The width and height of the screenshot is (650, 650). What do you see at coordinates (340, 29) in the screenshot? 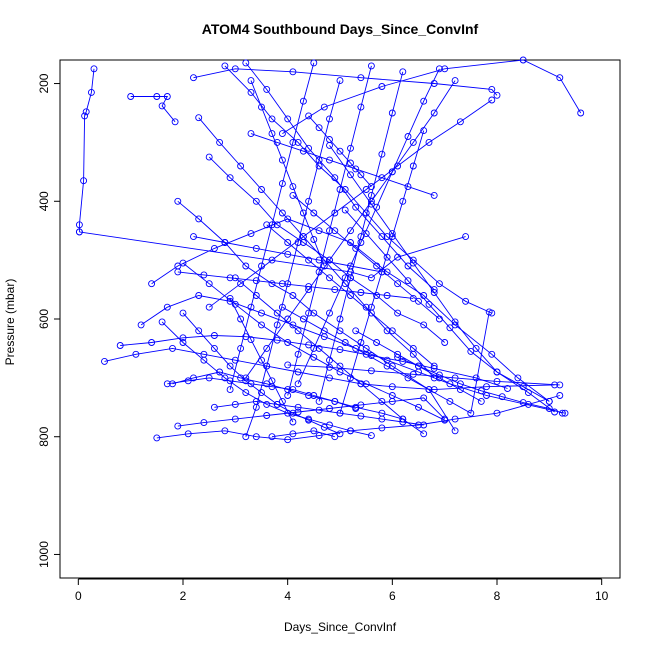
I see `chart-title: ATOM4 Southbound Days_Since_ConvInf` at bounding box center [340, 29].